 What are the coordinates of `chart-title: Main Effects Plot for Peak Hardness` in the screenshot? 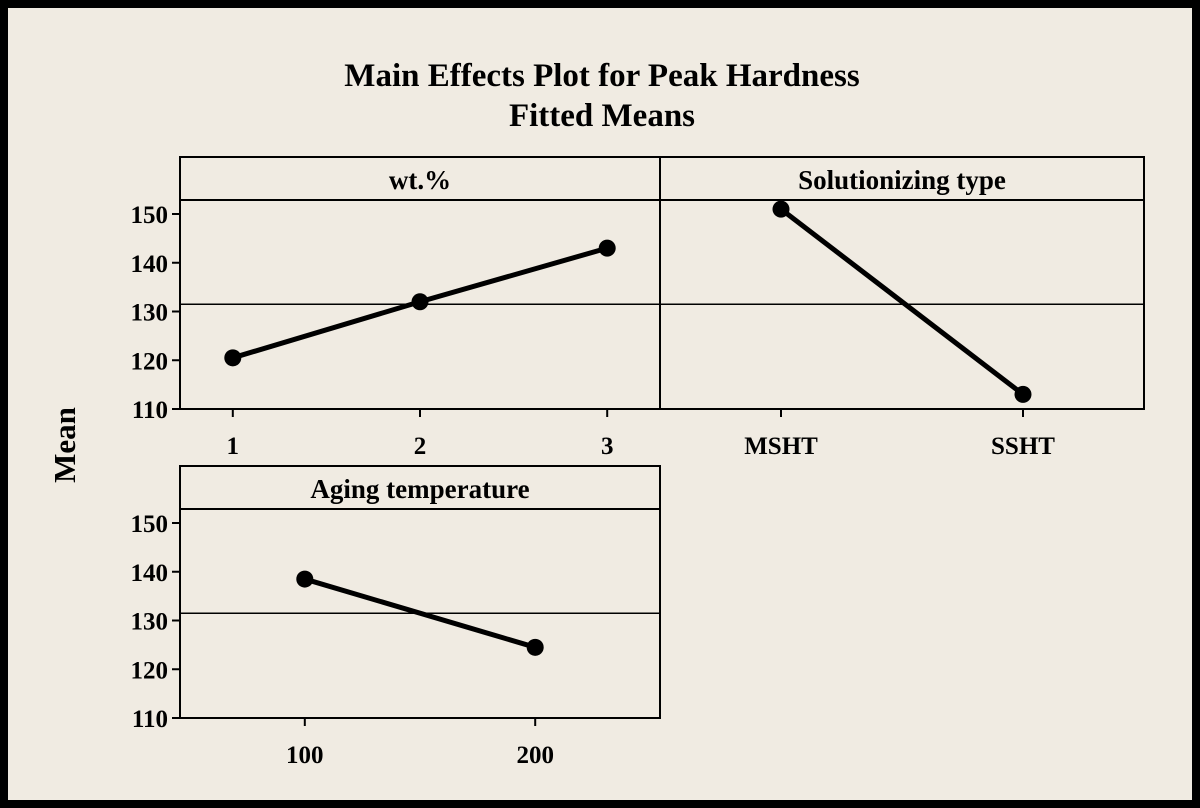 It's located at (602, 76).